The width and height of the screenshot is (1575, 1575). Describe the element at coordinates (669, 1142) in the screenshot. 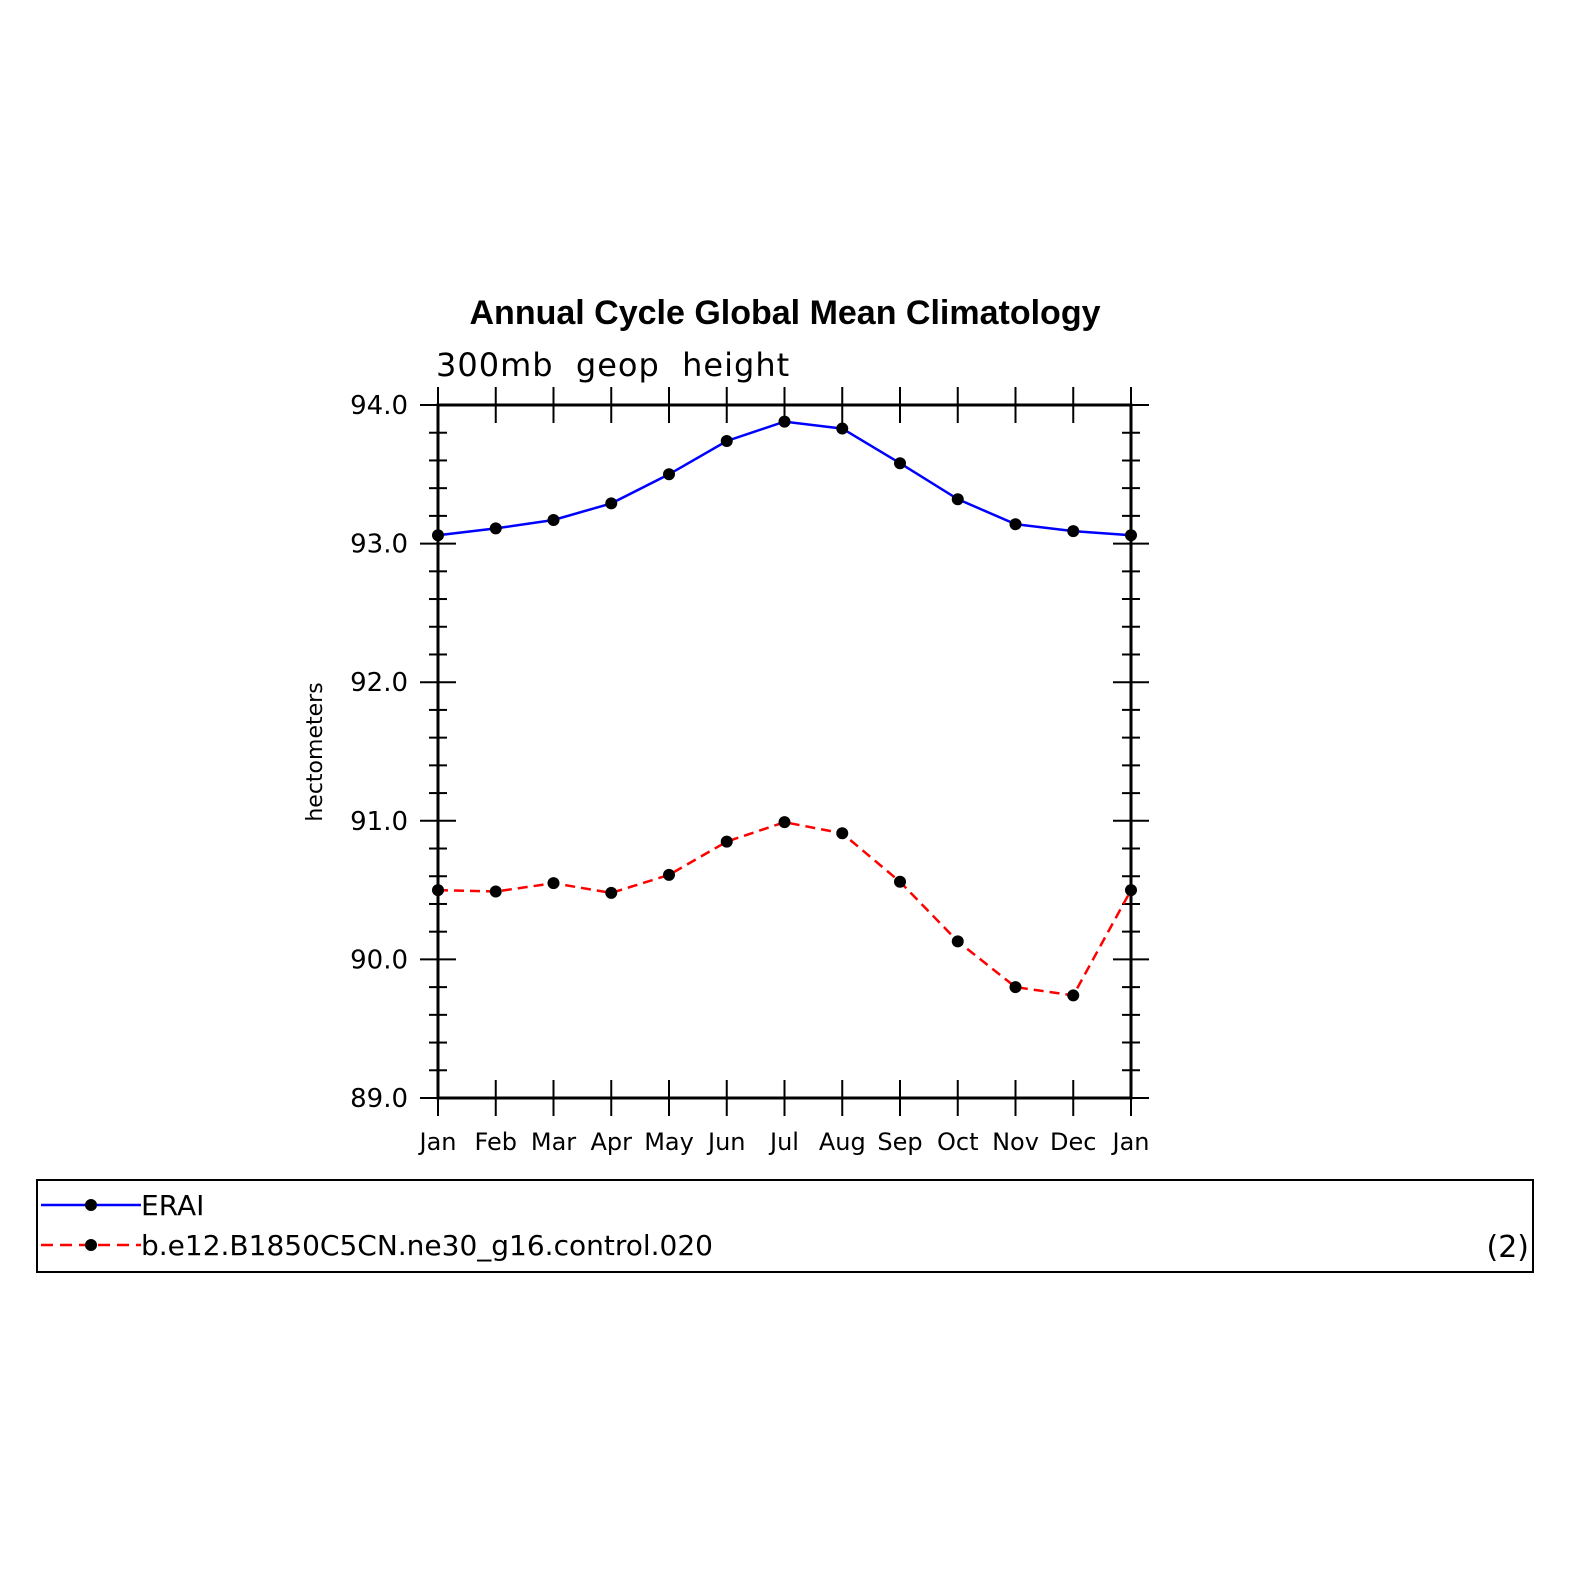

I see `x-tick-label: May` at that location.